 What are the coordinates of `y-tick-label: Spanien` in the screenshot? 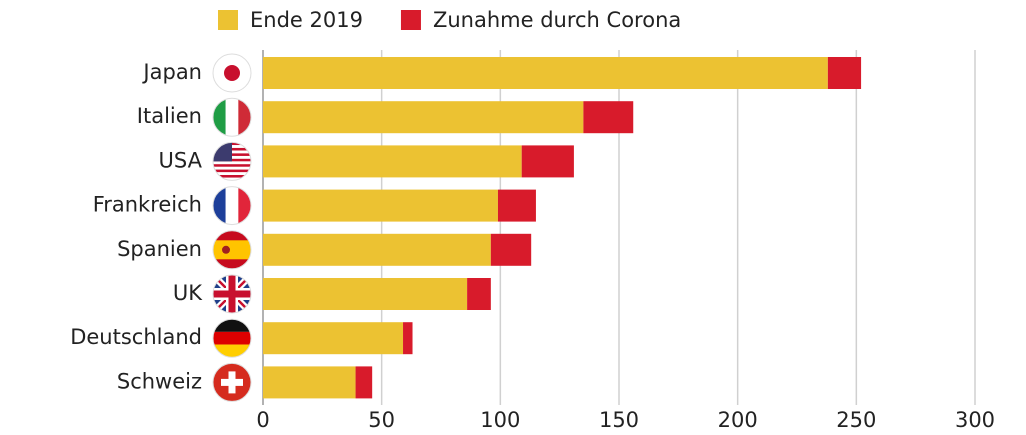 It's located at (159, 249).